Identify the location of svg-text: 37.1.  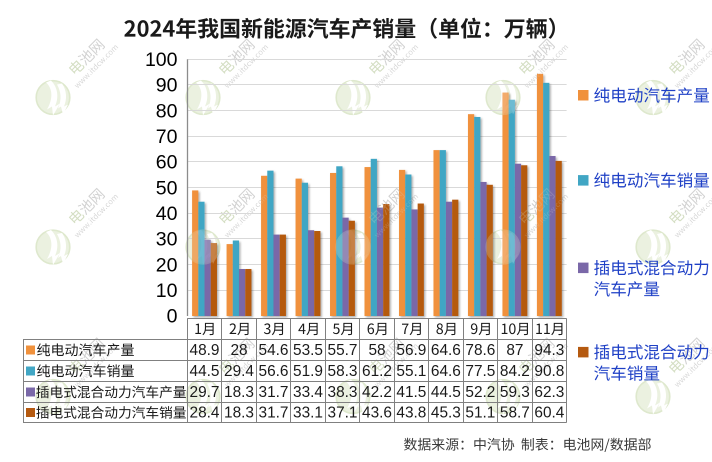
(343, 413).